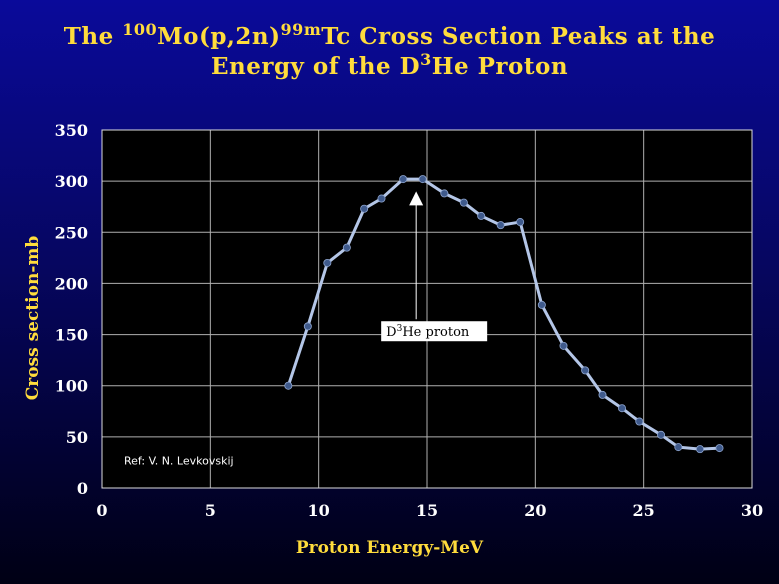 Image resolution: width=779 pixels, height=584 pixels. Describe the element at coordinates (101, 510) in the screenshot. I see `x-tick-label: 0` at that location.